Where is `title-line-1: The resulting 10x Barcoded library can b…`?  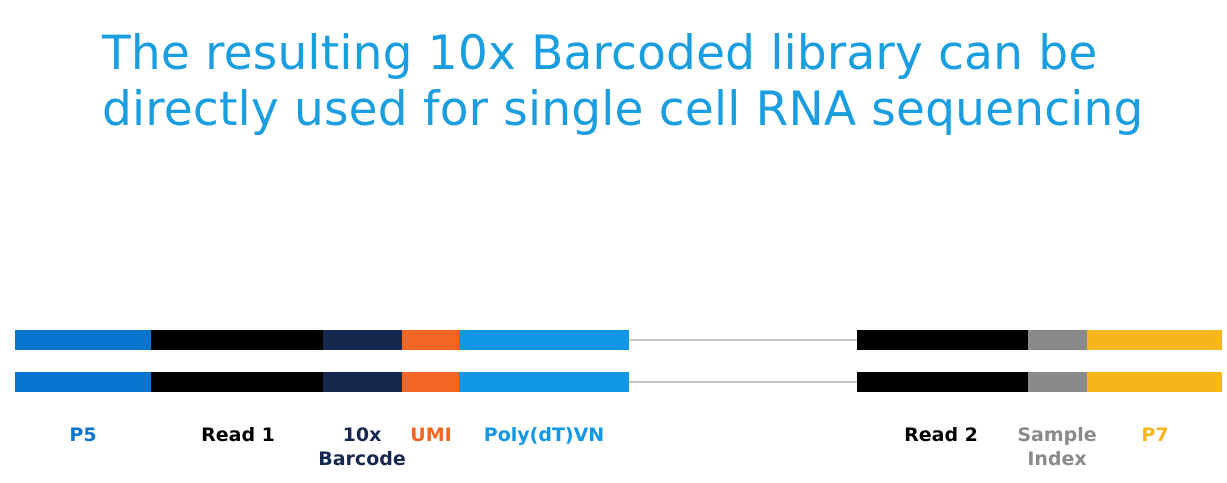
title-line-1: The resulting 10x Barcoded library can b… is located at coordinates (600, 53).